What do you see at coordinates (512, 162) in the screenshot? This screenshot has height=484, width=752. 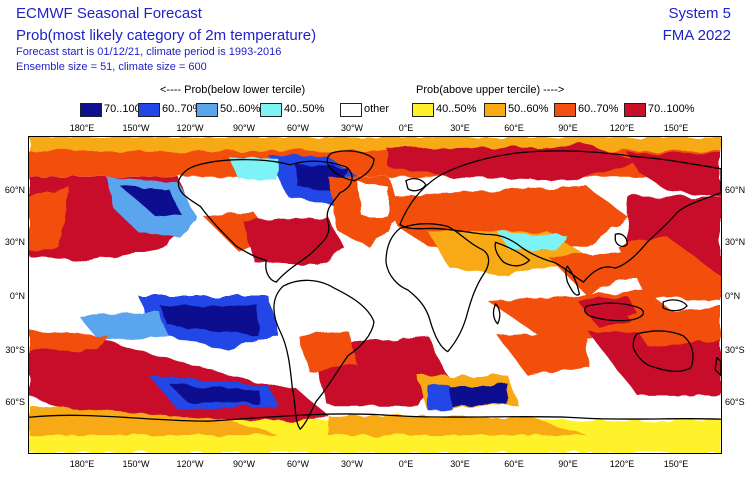 I see `shade-eurasia-north` at bounding box center [512, 162].